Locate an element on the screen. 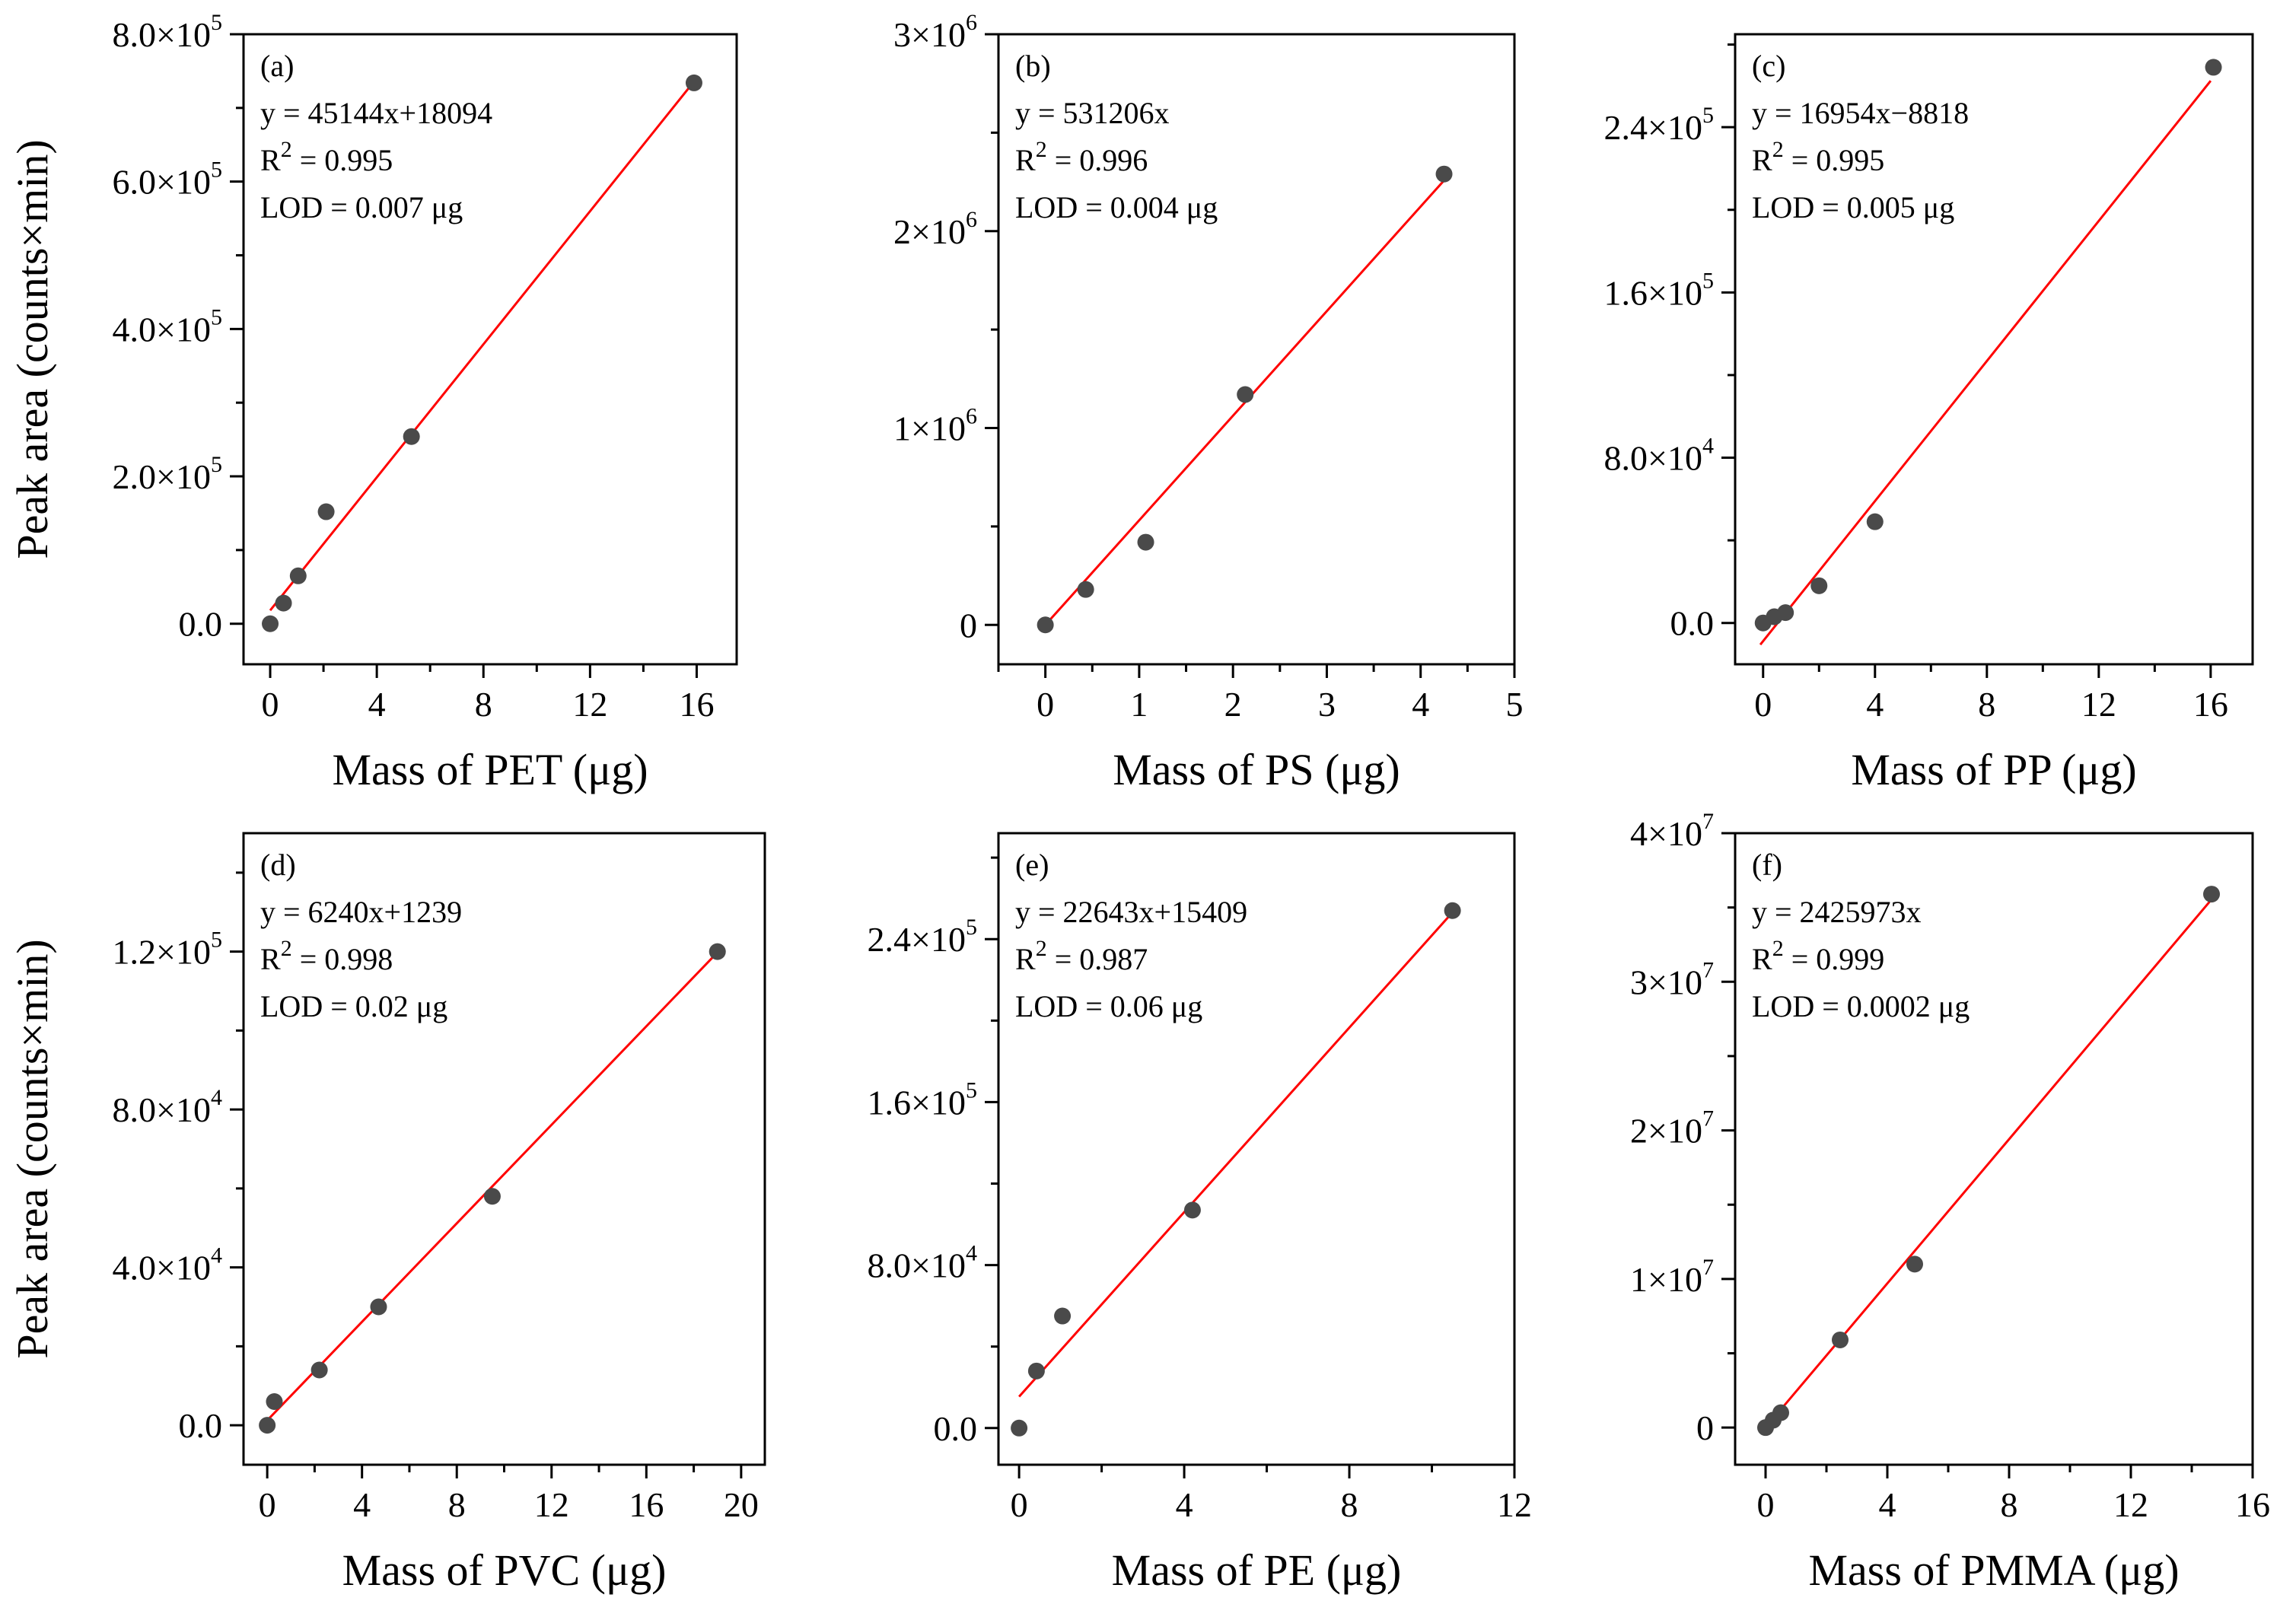 The height and width of the screenshot is (1623, 2296). x-tick-label: 3 is located at coordinates (1327, 704).